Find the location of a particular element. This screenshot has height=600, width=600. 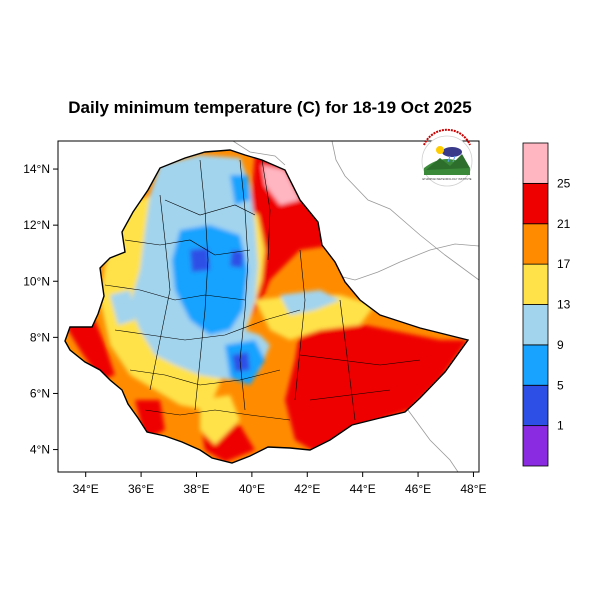

color-legend: 1 5 9 13 17 21 25 is located at coordinates (546, 304).